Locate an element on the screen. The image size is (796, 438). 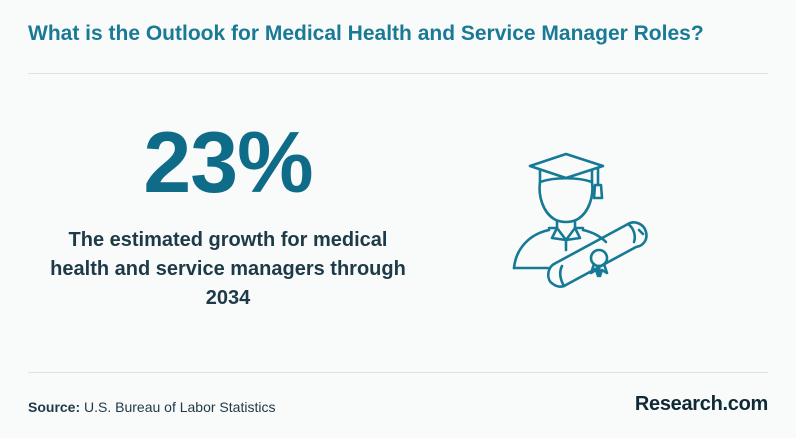
brand-logo: Research.com is located at coordinates (701, 404).